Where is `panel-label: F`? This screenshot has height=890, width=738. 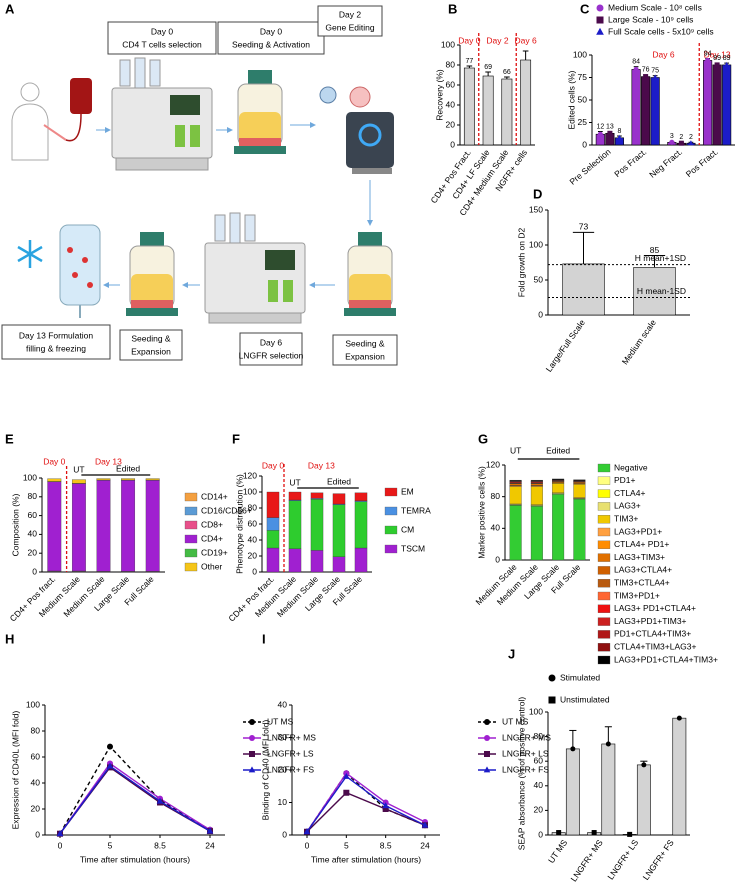 panel-label: F is located at coordinates (236, 438).